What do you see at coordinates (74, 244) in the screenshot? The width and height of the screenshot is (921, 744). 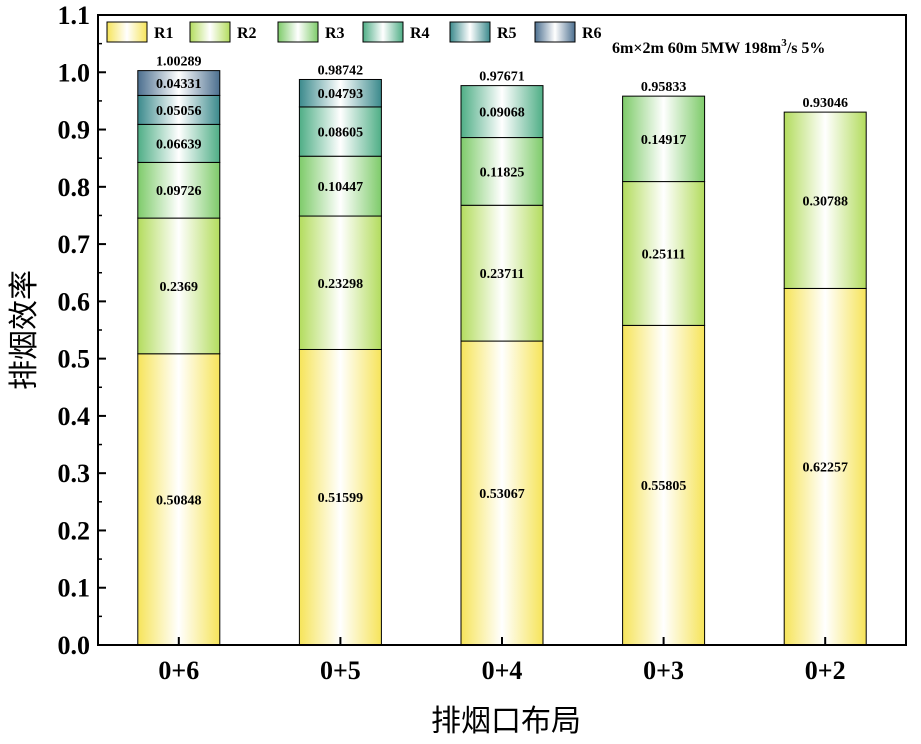 I see `y-tick-label: 0.7` at bounding box center [74, 244].